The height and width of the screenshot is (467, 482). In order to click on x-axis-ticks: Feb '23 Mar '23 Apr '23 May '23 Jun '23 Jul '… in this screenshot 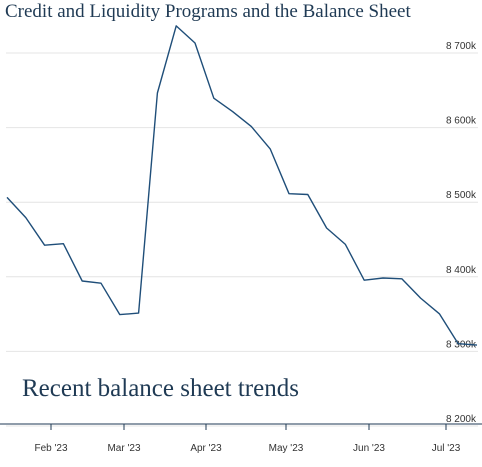, I will do `click(247, 439)`.